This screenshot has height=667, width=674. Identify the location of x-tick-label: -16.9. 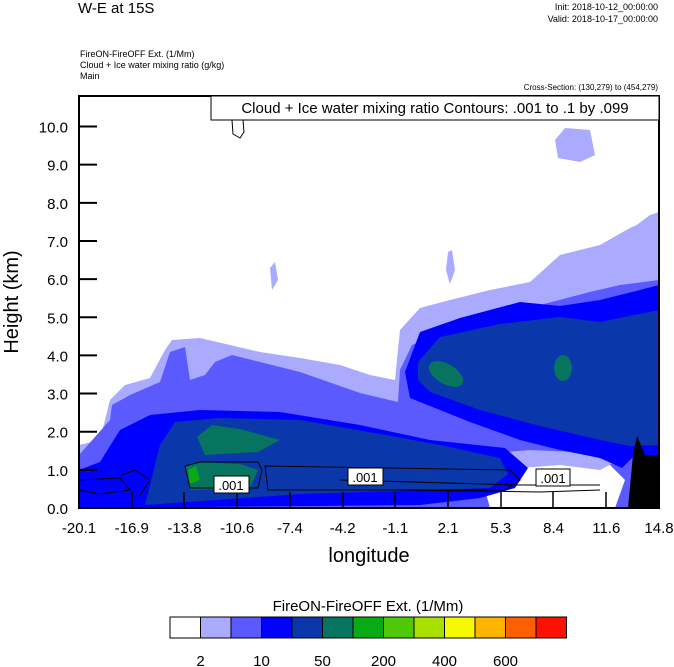
(132, 528).